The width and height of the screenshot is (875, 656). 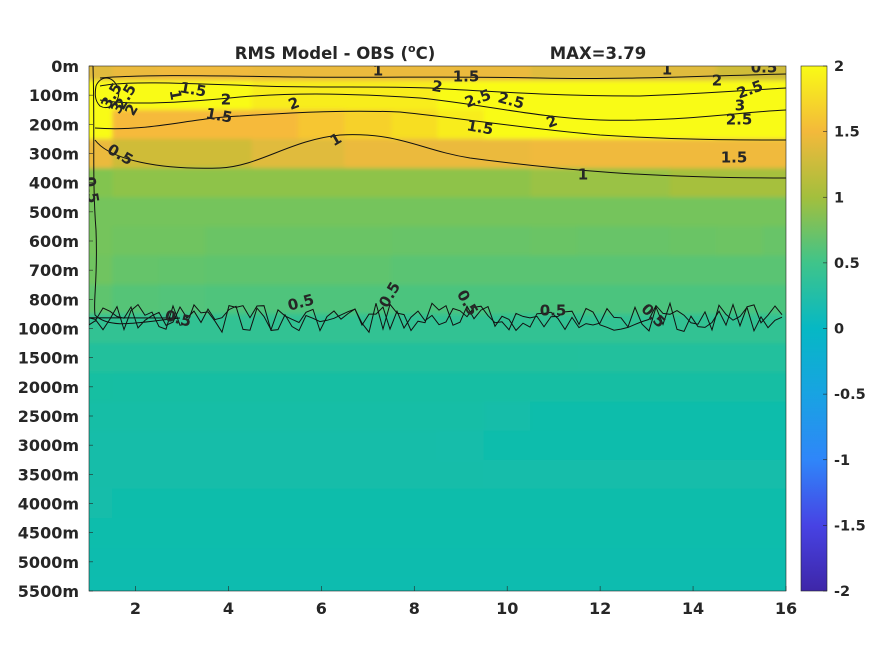 What do you see at coordinates (48, 445) in the screenshot?
I see `y-tick-label: 3000m` at bounding box center [48, 445].